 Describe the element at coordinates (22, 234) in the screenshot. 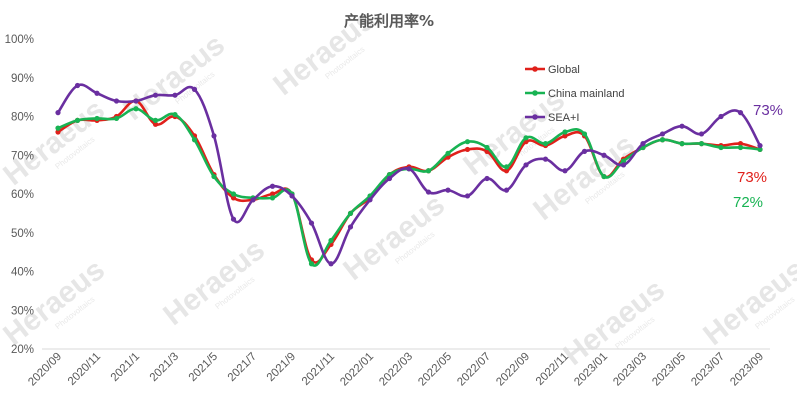

I see `y-tick-label: 50%` at that location.